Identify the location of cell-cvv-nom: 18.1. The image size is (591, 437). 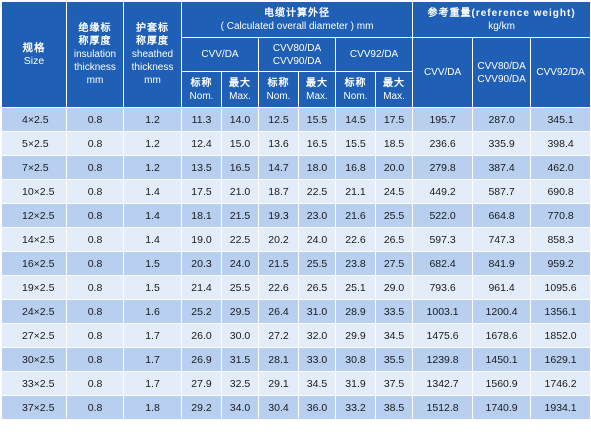
(201, 215).